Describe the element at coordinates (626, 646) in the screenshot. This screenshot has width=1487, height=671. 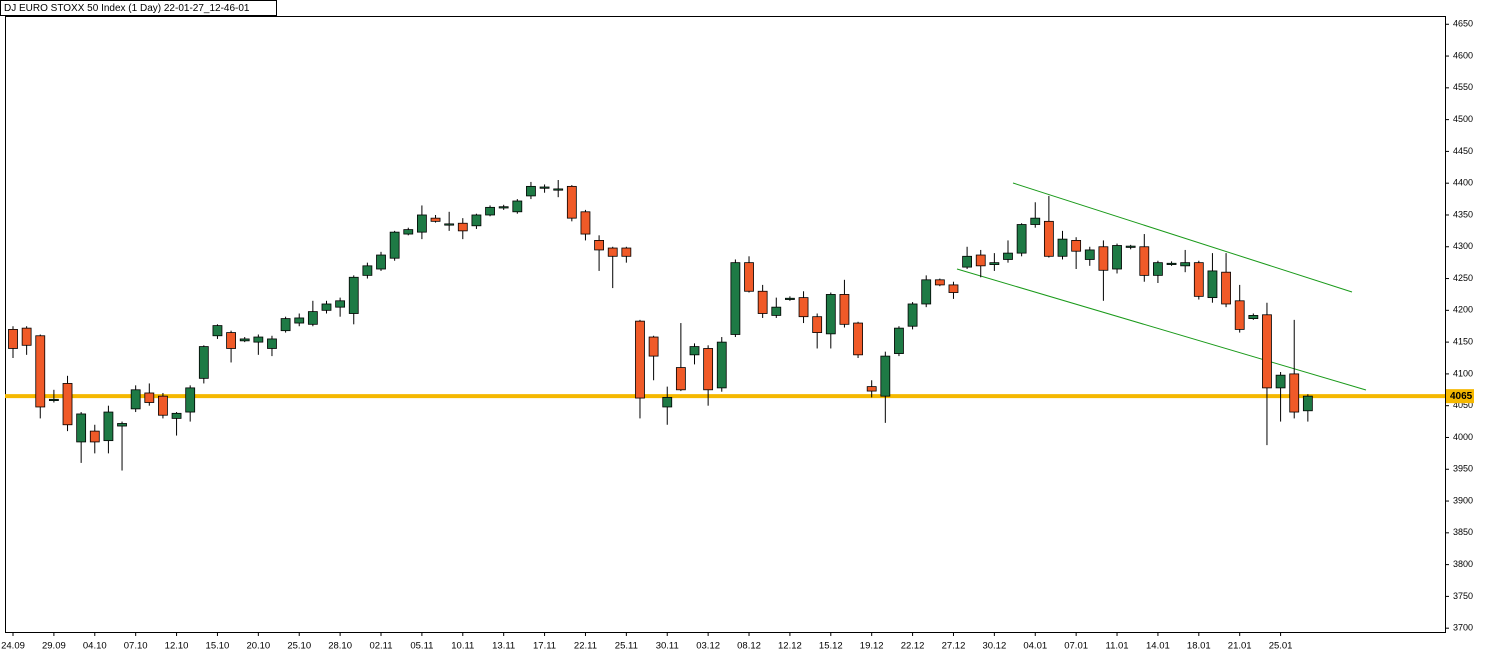
I see `x-tick-label: 25.11` at that location.